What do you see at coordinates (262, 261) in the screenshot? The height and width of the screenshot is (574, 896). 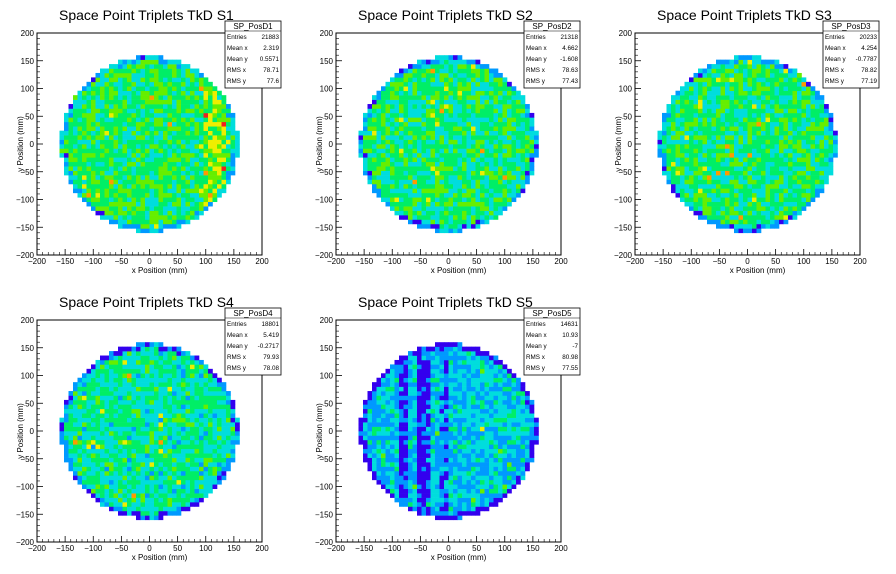 I see `x-tick-label: 200` at bounding box center [262, 261].